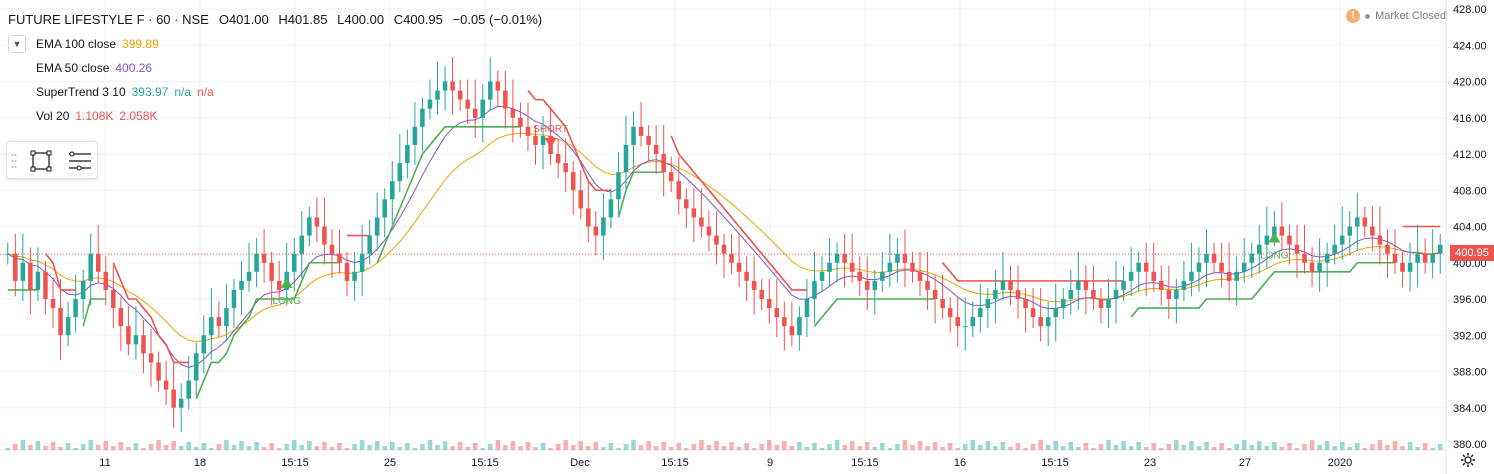 This screenshot has width=1494, height=474. I want to click on drawing-toolbox, so click(52, 160).